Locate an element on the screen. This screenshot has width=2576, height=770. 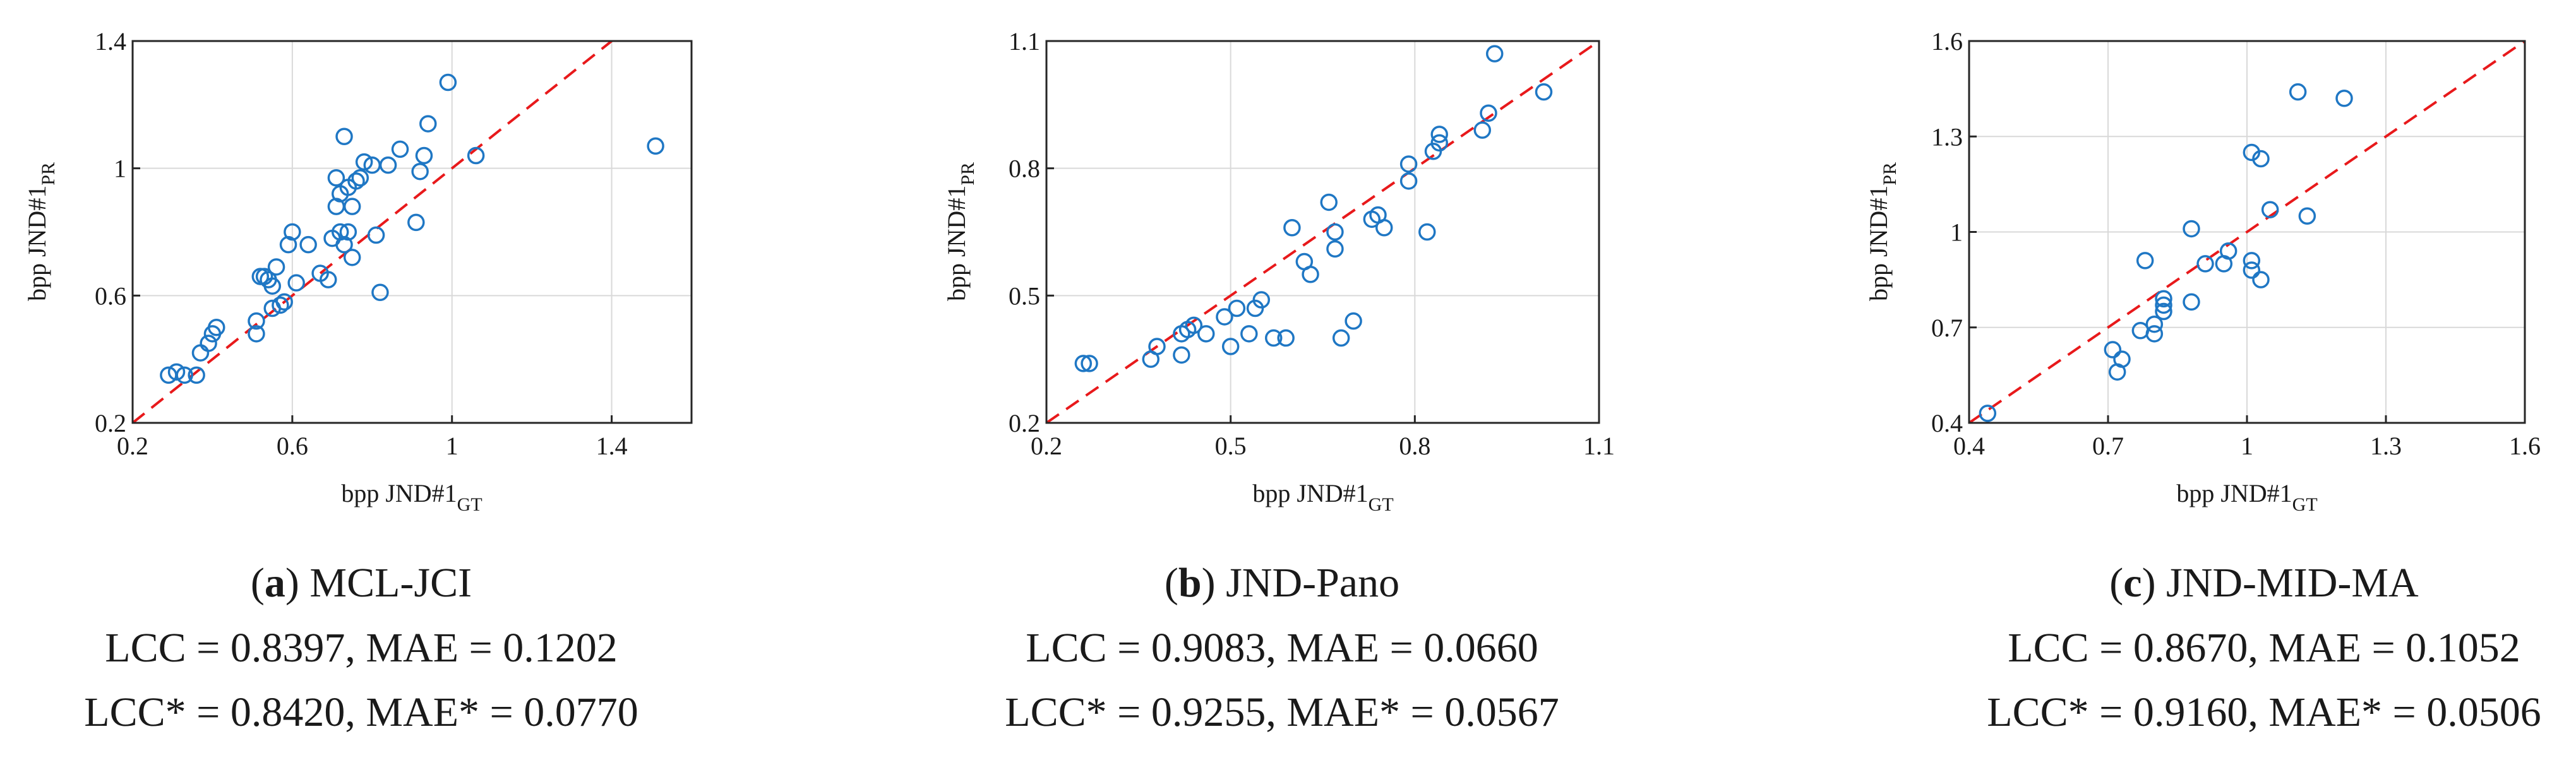
panel-a-xtick-label-3: 1.4 is located at coordinates (612, 446).